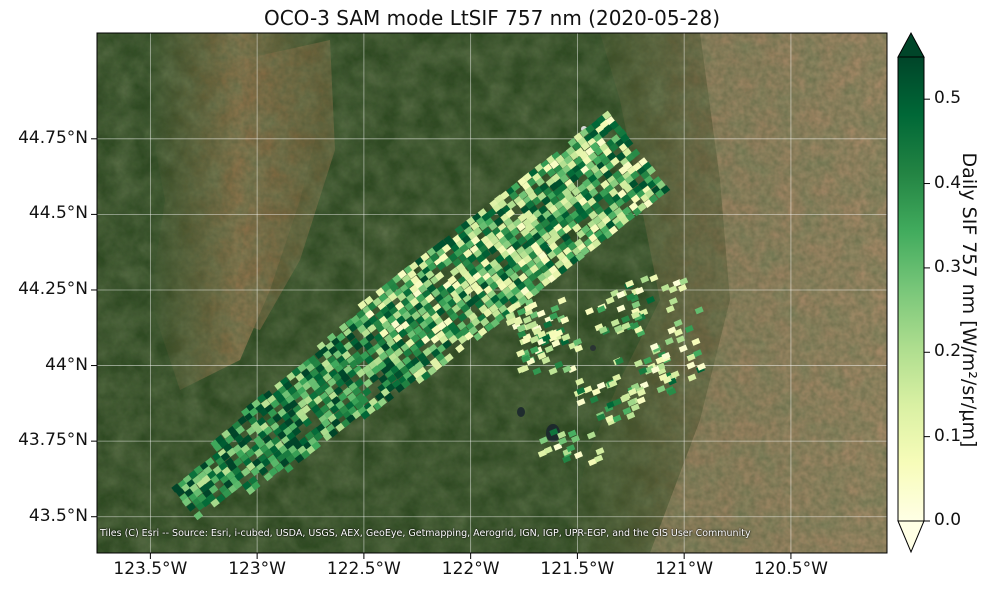  I want to click on colorbar-tick-label: 0.3, so click(948, 266).